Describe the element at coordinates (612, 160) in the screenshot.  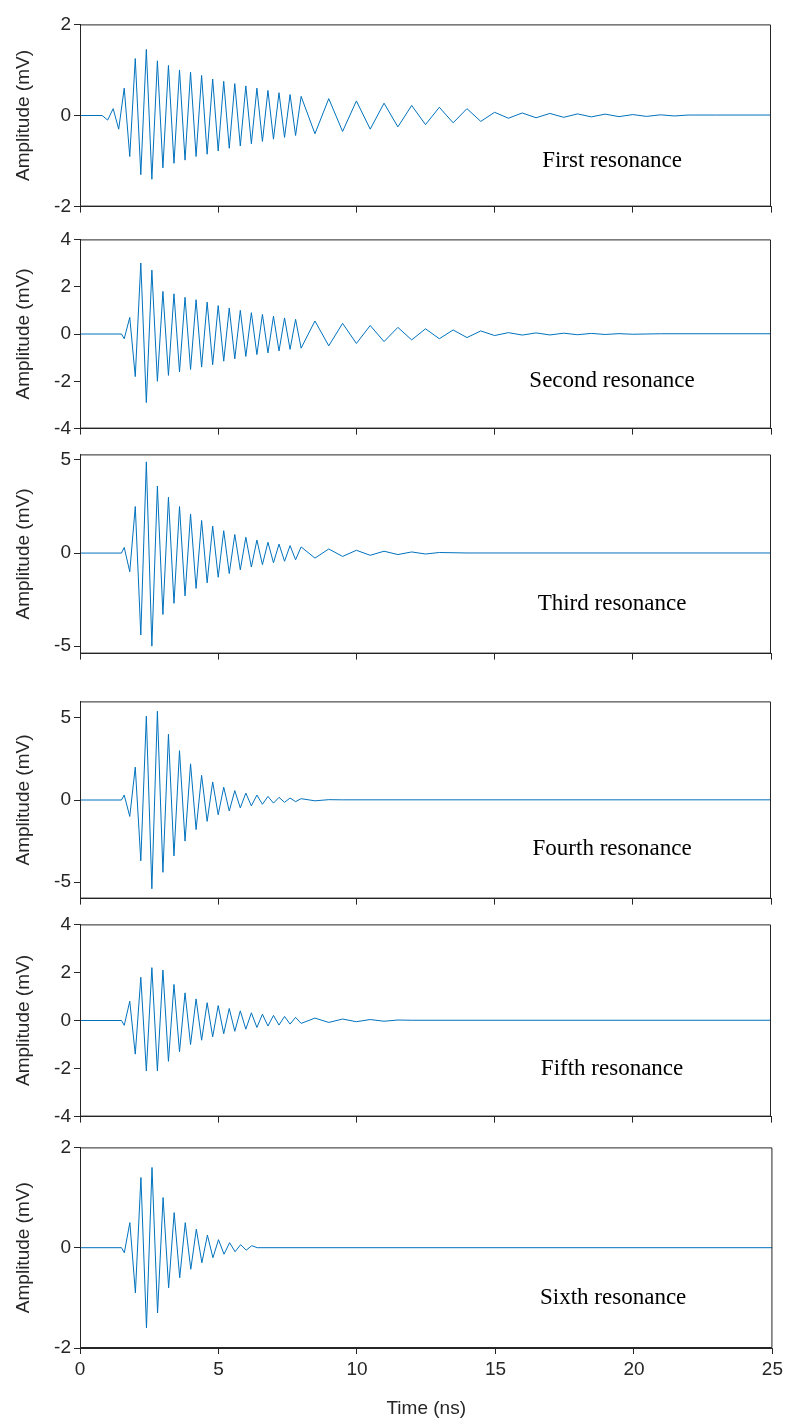
I see `annotation: First resonance` at that location.